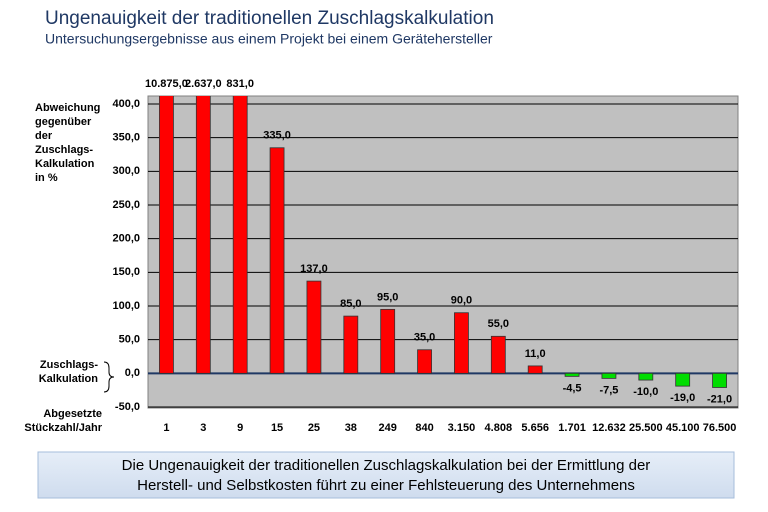  What do you see at coordinates (44, 136) in the screenshot?
I see `y-axis-label: der` at bounding box center [44, 136].